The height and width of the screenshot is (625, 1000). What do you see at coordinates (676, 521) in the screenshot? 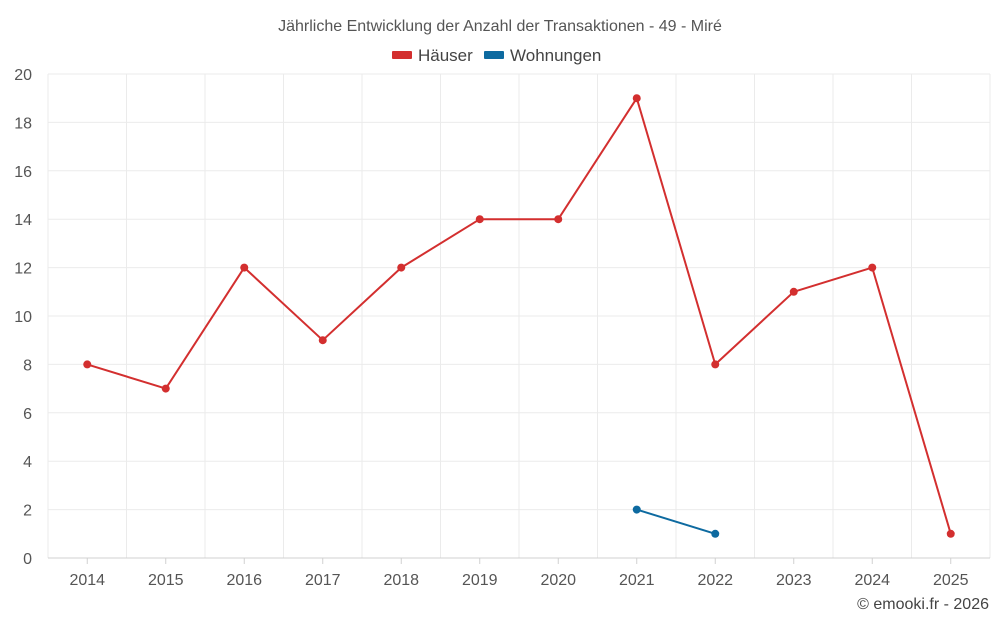
I see `series-line-wohnungen` at bounding box center [676, 521].